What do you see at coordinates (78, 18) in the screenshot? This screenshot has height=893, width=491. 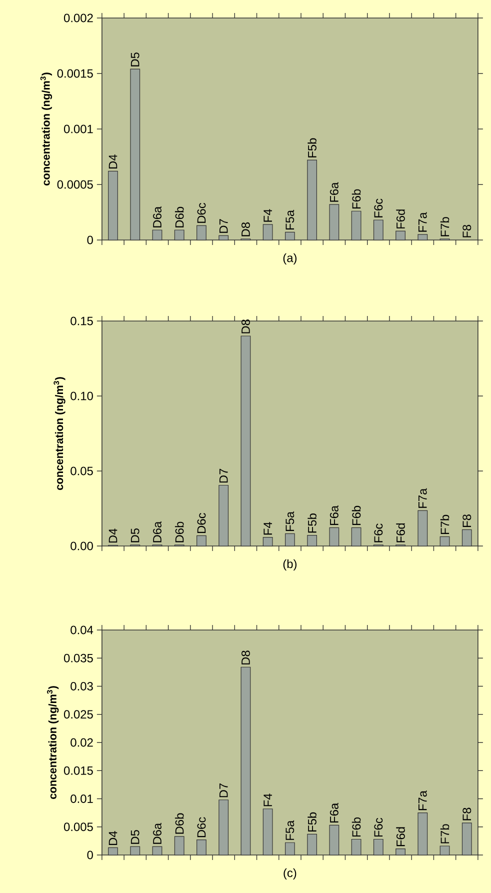 I see `y-tick-label: 0.002` at bounding box center [78, 18].